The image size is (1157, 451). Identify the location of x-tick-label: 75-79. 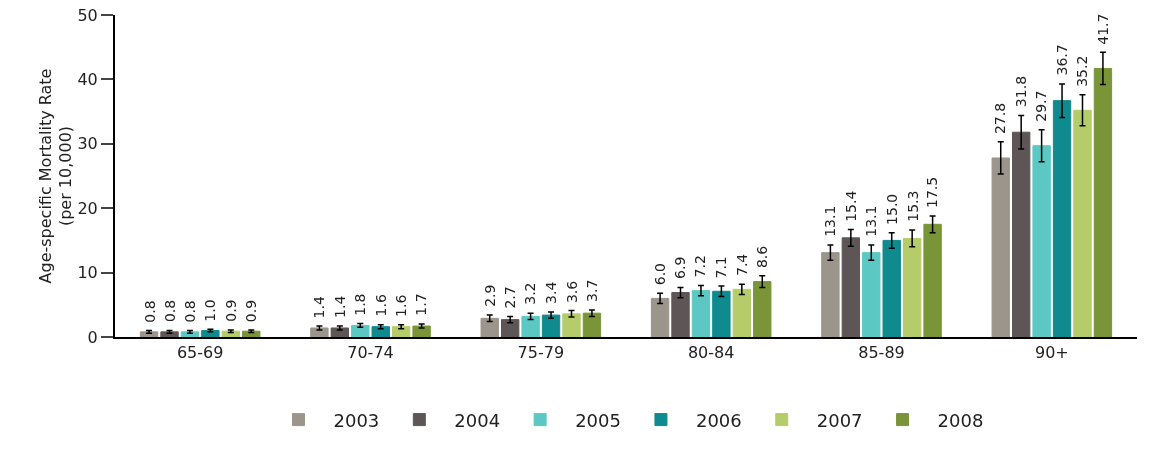
(541, 353).